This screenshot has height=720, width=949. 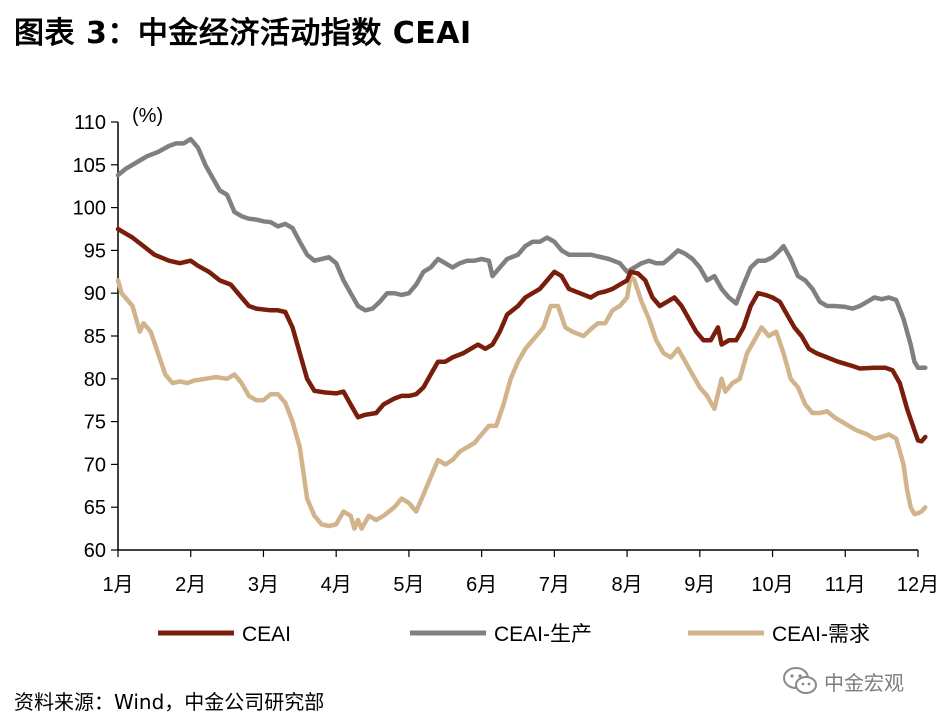 I want to click on legend: CEAI CEAI-生产 CEAI-需求, so click(x=514, y=634).